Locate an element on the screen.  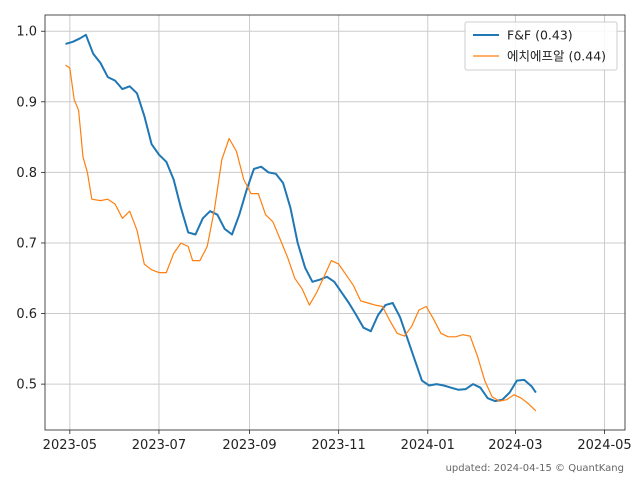
legend: F&F (0.43) 에치에프알 (0.44) is located at coordinates (541, 46).